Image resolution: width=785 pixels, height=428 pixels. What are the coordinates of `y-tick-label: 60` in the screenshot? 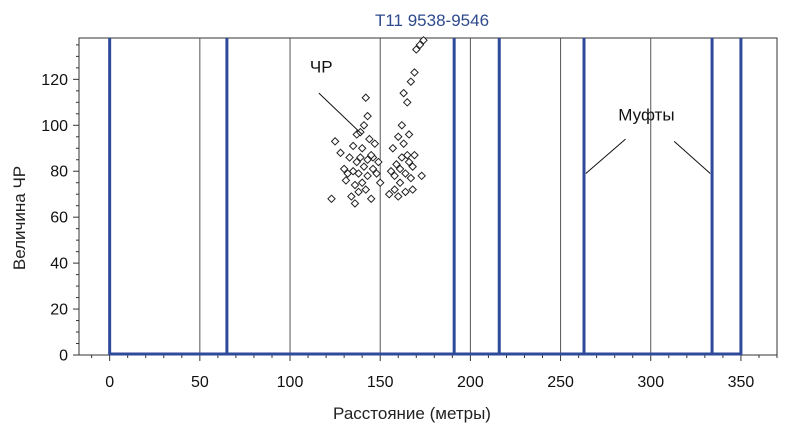 It's located at (59, 218).